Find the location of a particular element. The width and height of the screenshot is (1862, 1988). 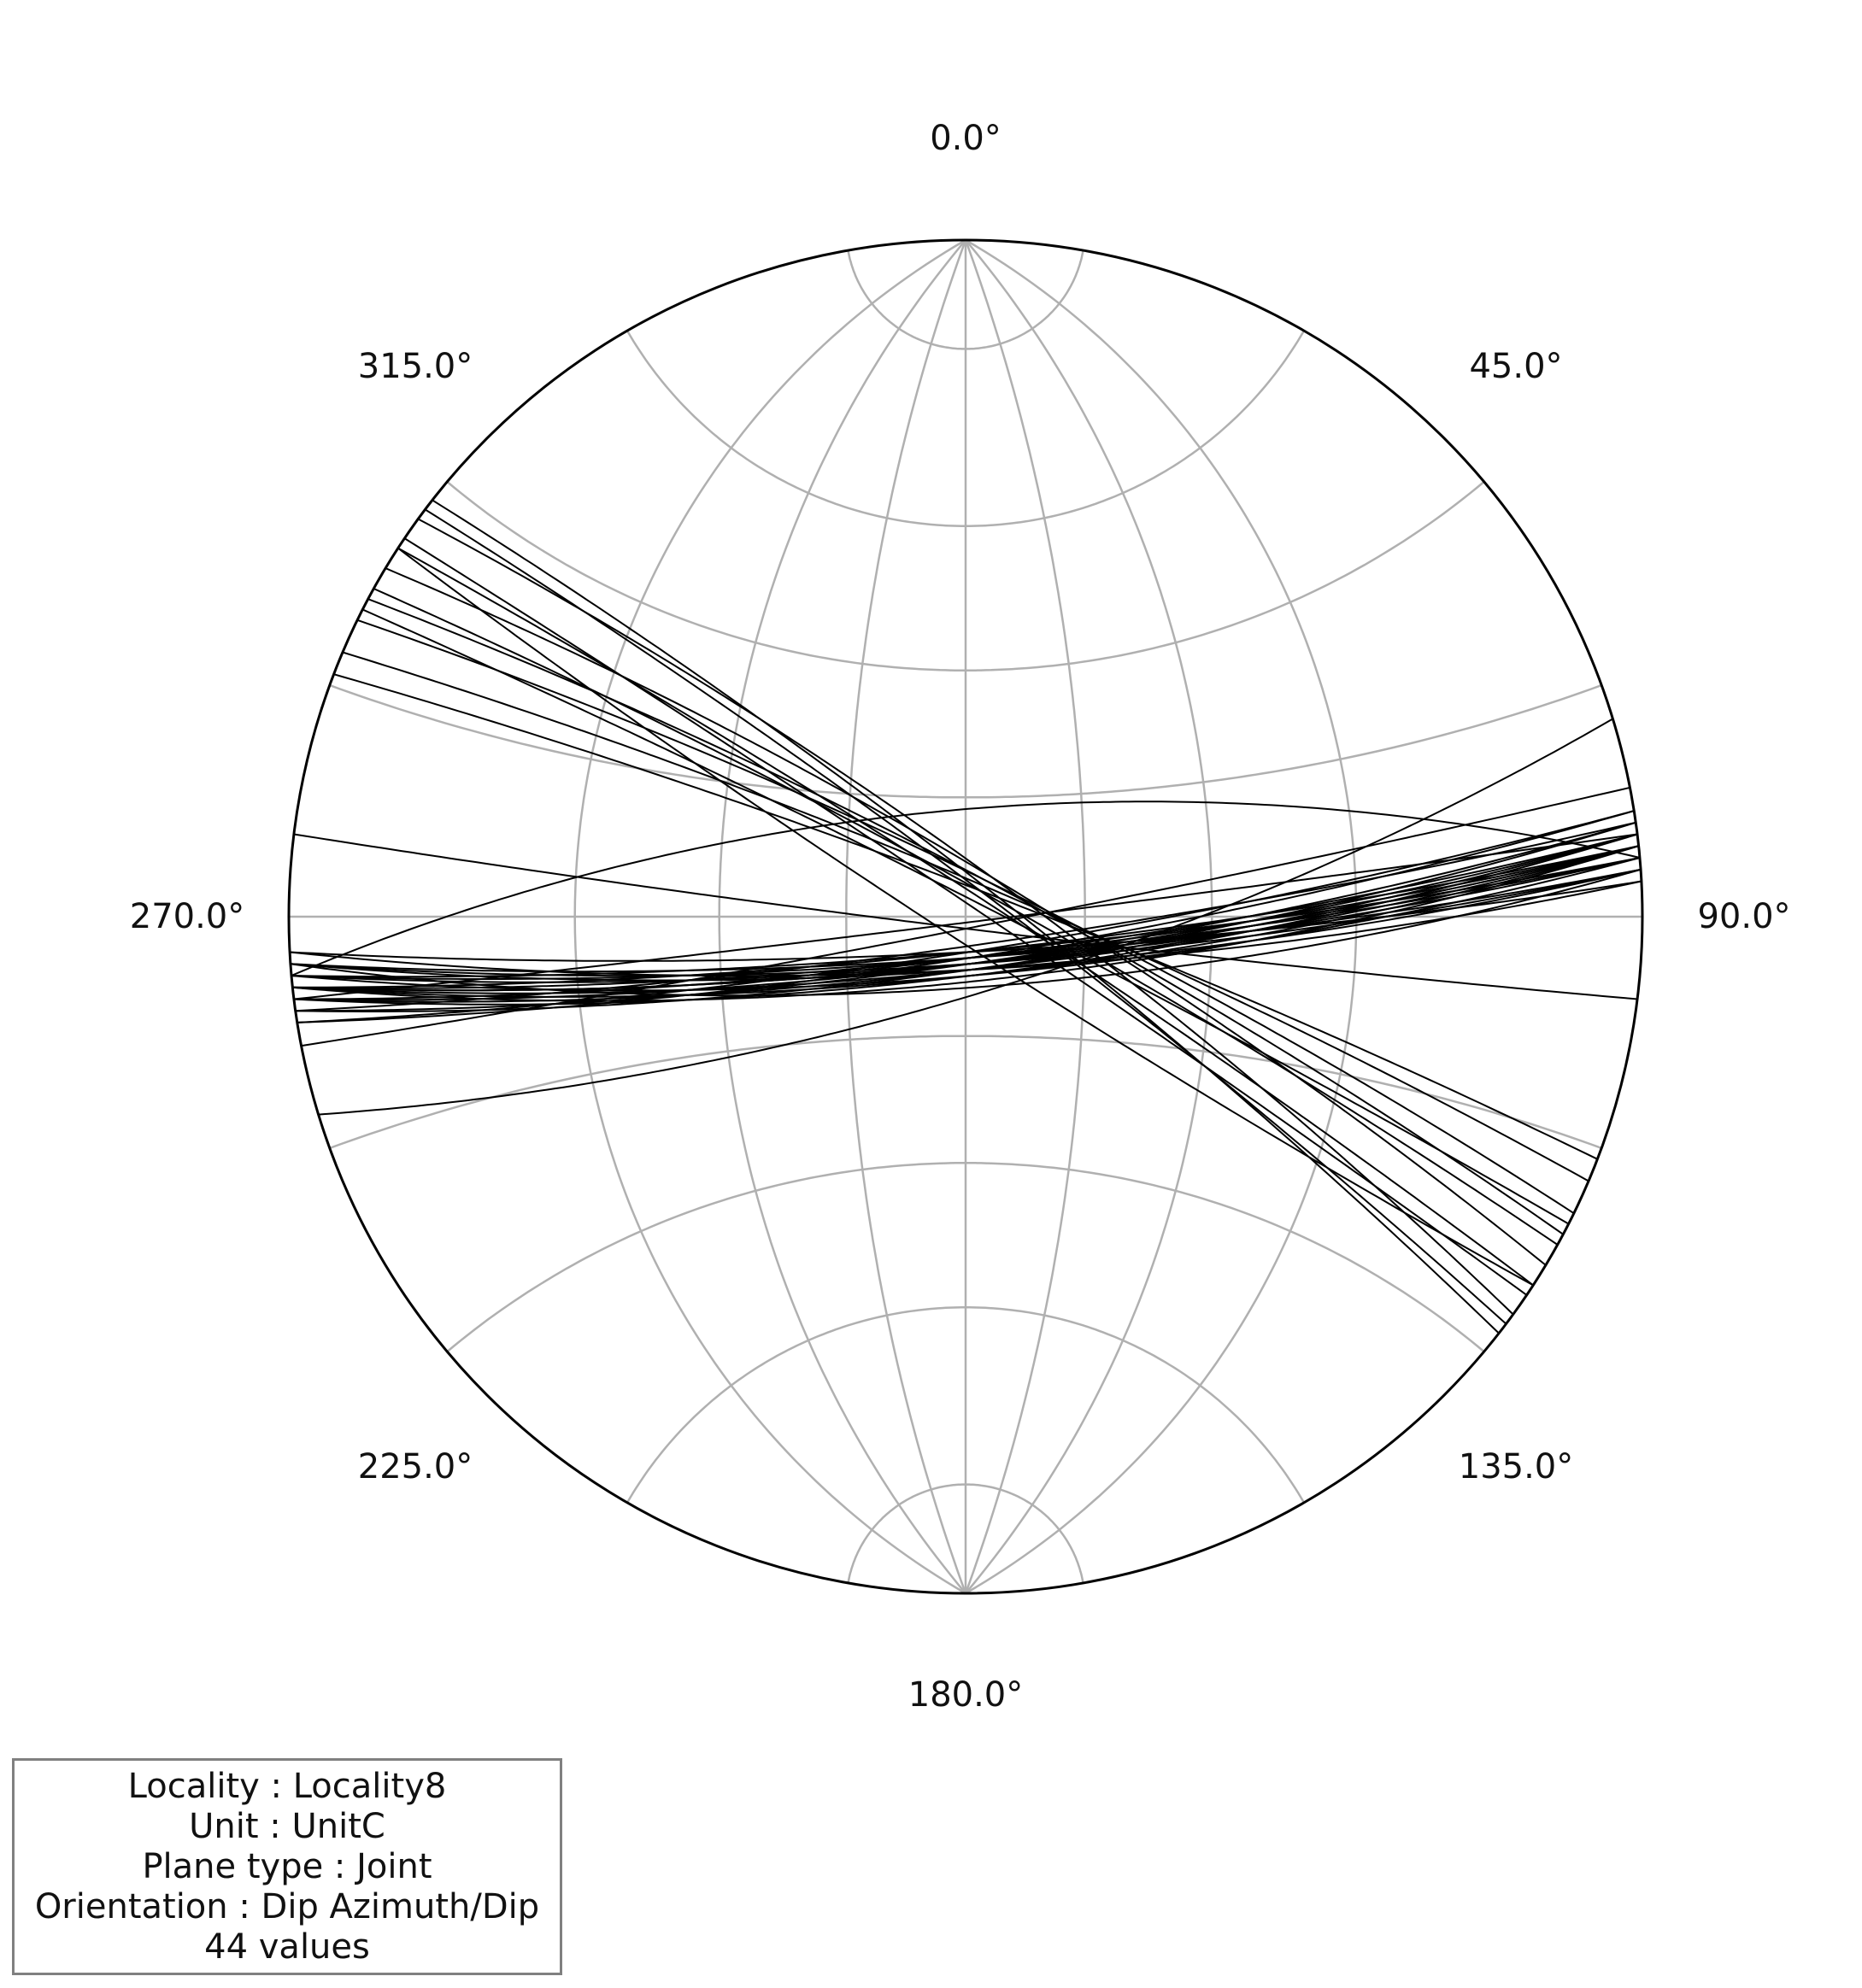

azimuth-label-315: 315.0° is located at coordinates (415, 366).